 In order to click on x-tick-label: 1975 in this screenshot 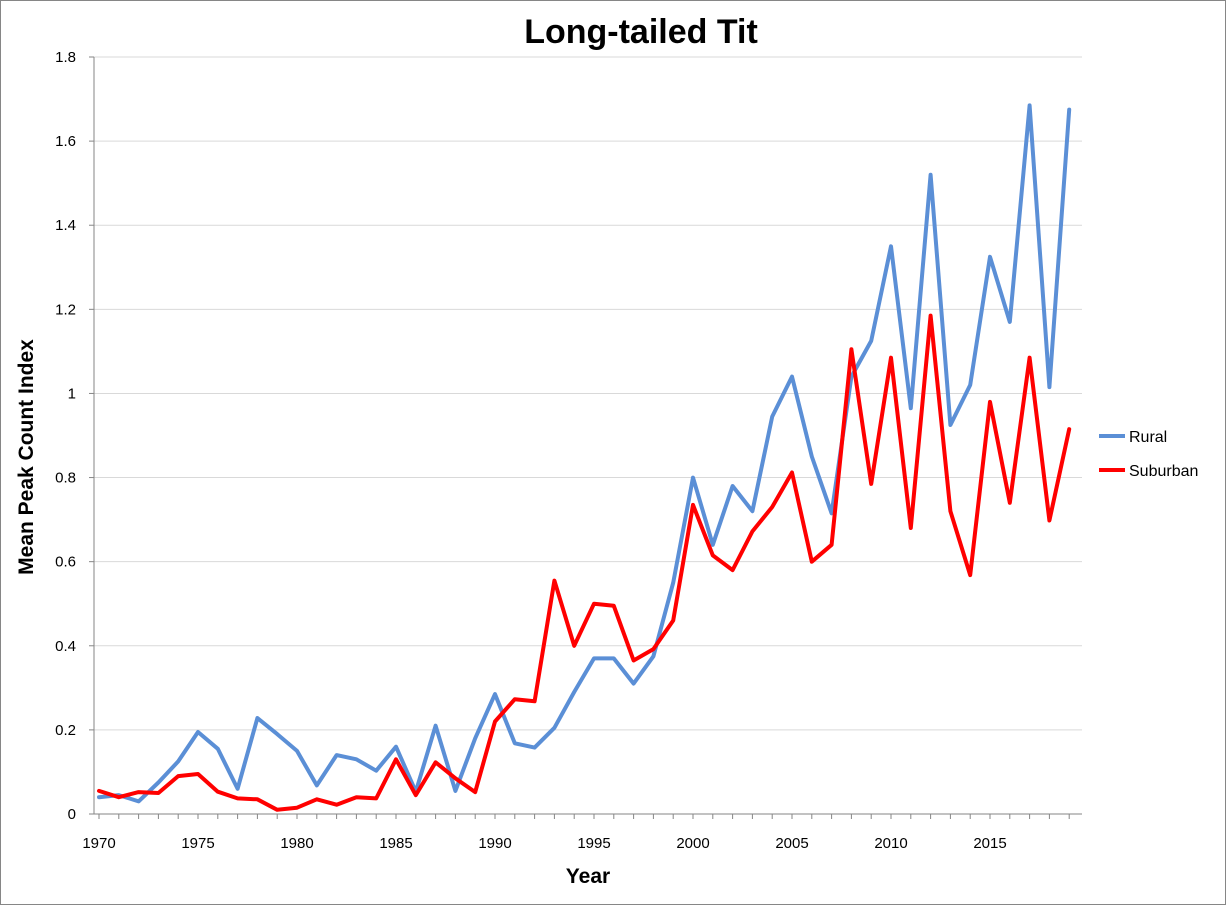, I will do `click(197, 843)`.